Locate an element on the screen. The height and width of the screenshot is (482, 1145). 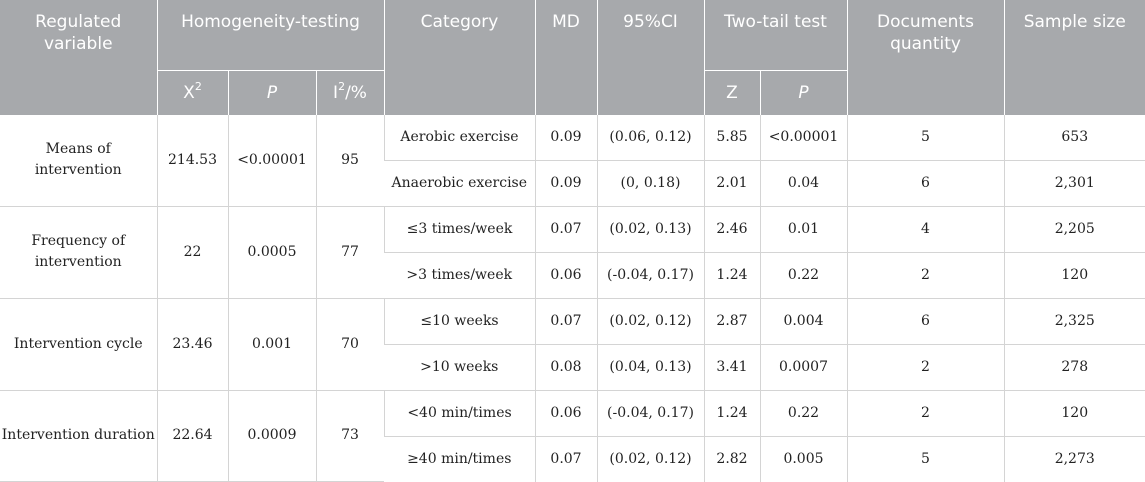
header-z: Z is located at coordinates (731, 92).